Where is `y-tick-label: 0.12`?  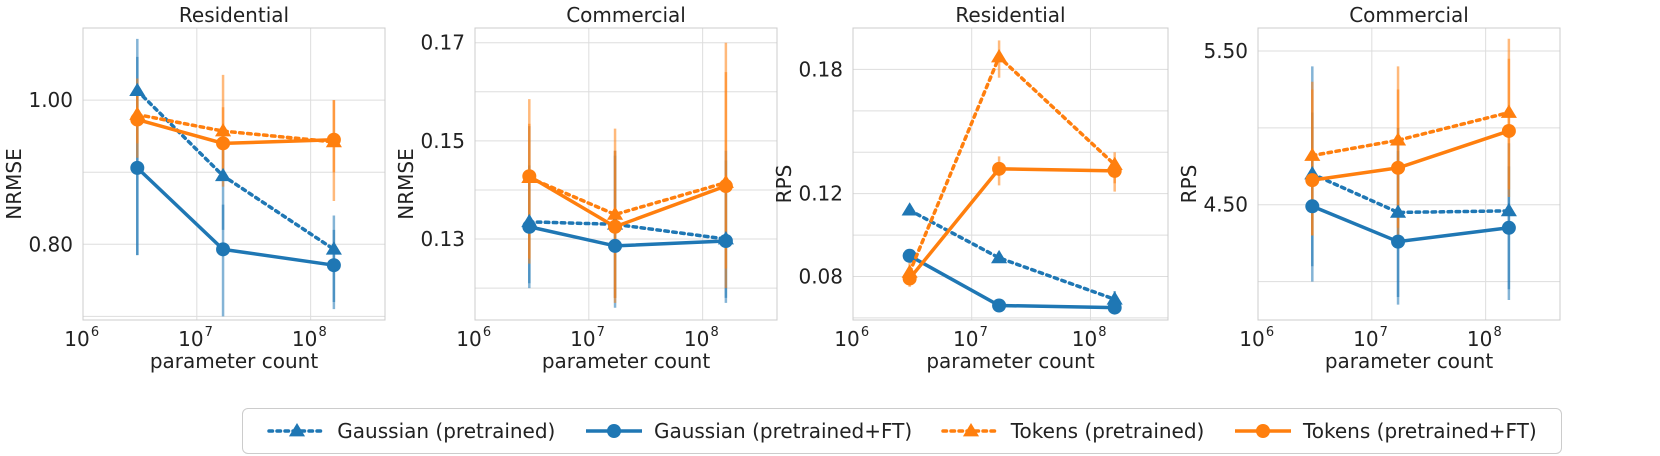
y-tick-label: 0.12 is located at coordinates (820, 194).